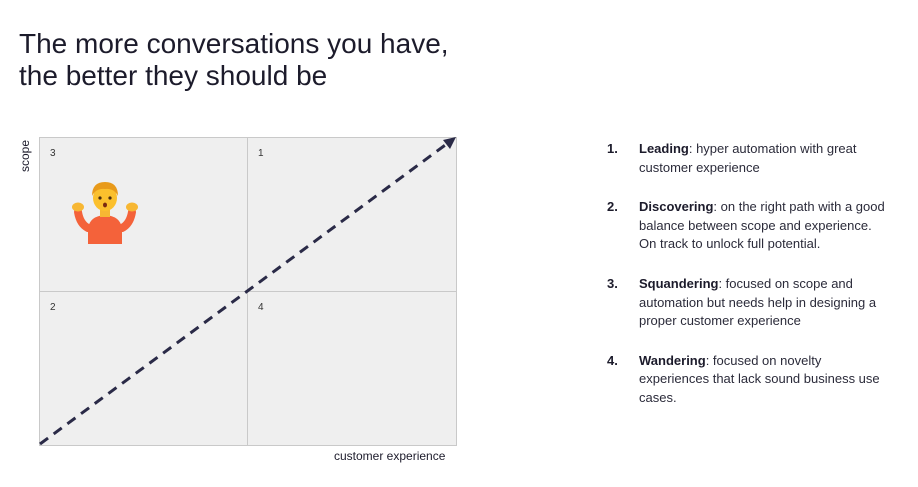 The width and height of the screenshot is (918, 487). What do you see at coordinates (261, 153) in the screenshot?
I see `quadrant-number-1: 1` at bounding box center [261, 153].